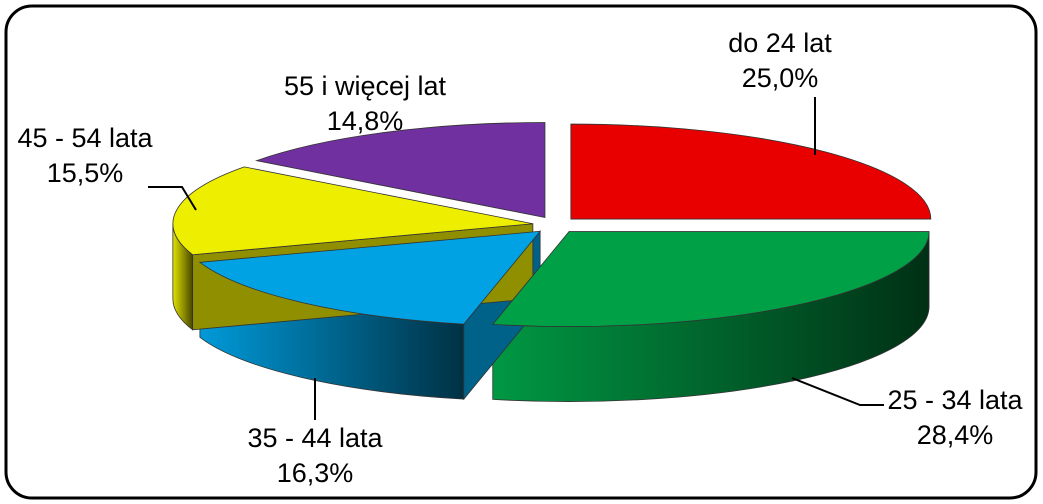 The width and height of the screenshot is (1043, 504). Describe the element at coordinates (780, 78) in the screenshot. I see `value-label: 25,0%` at that location.